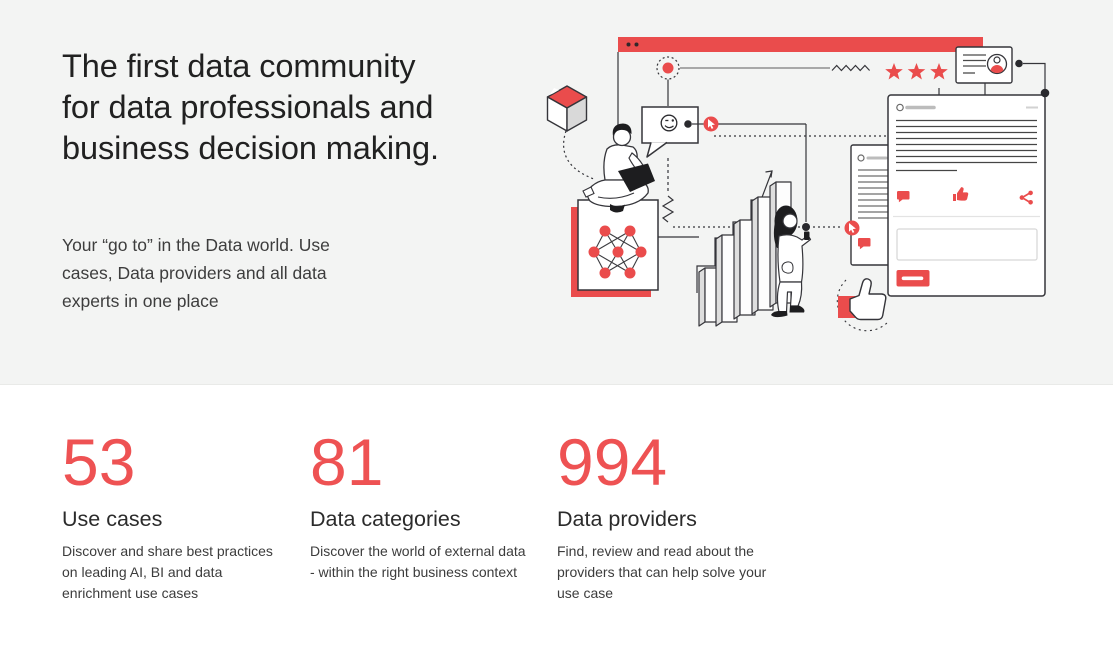 This screenshot has height=648, width=1113. I want to click on stat-label: Use cases, so click(112, 519).